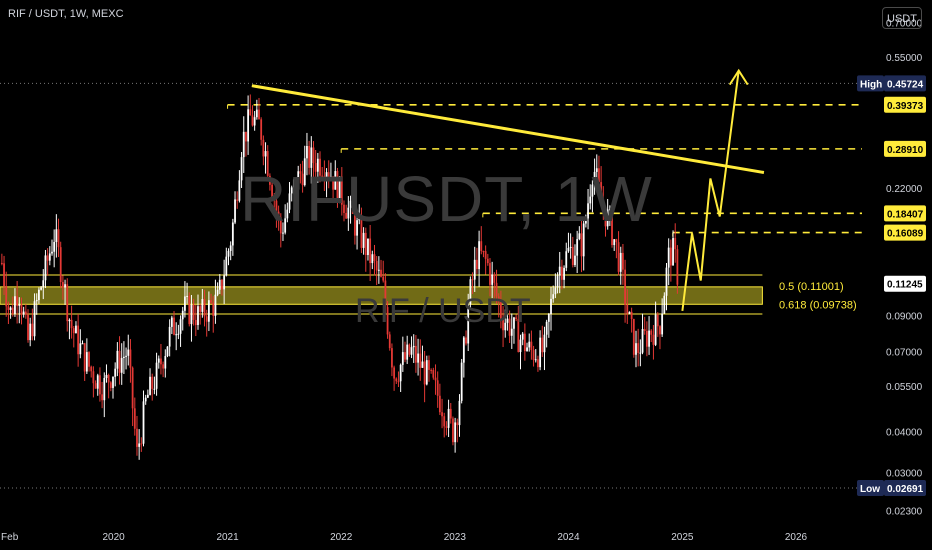 This screenshot has height=550, width=932. I want to click on resistance-value-3-bg, so click(905, 213).